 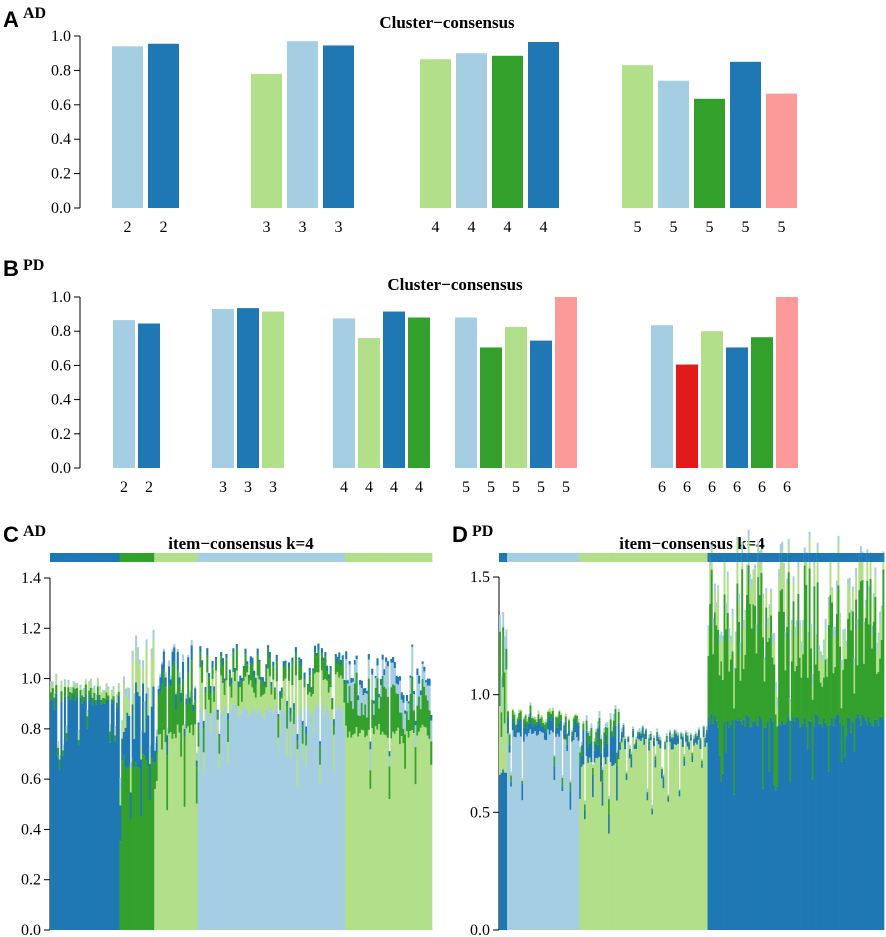 What do you see at coordinates (455, 284) in the screenshot?
I see `panel-b-title: Cluster−consensus` at bounding box center [455, 284].